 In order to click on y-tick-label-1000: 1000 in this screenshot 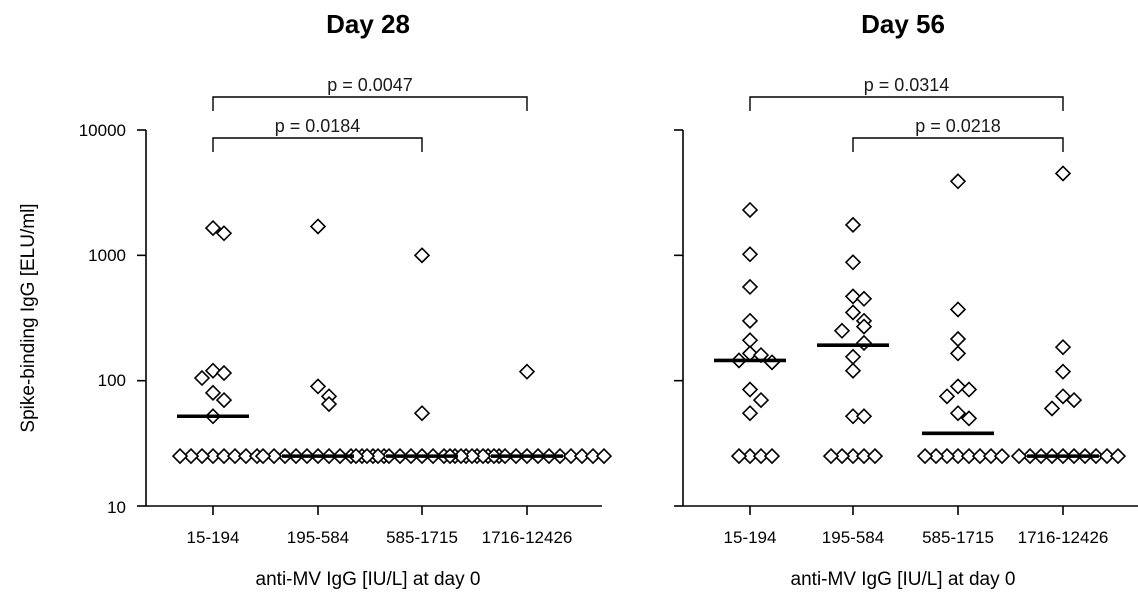, I will do `click(107, 255)`.